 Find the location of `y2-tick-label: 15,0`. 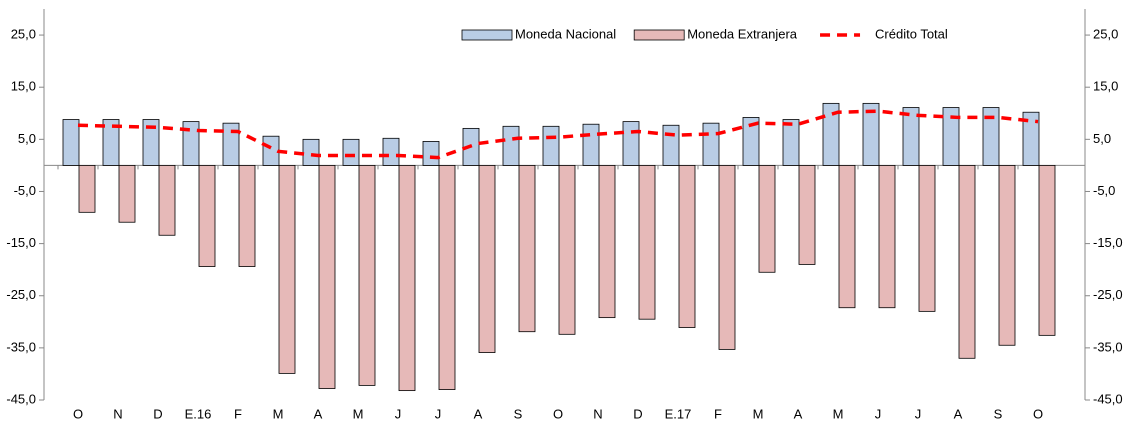

y2-tick-label: 15,0 is located at coordinates (1105, 86).